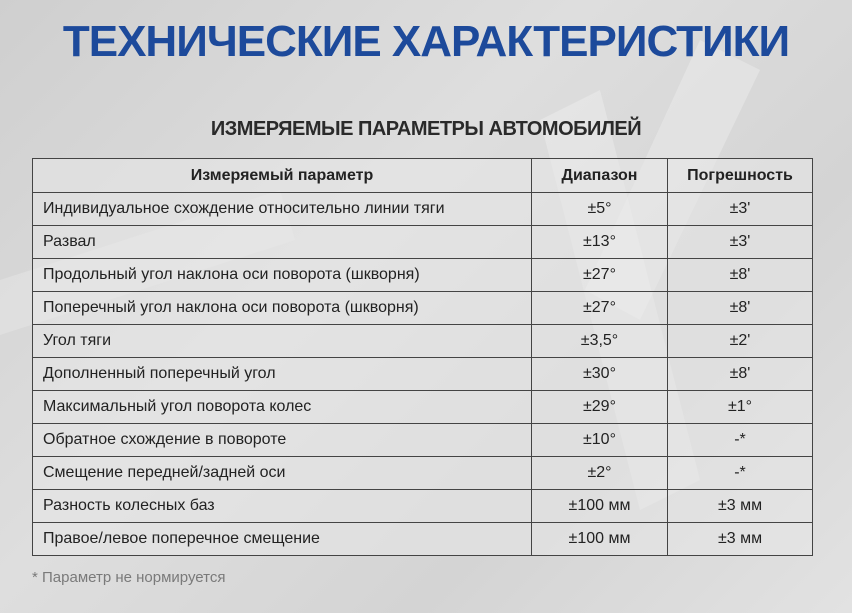  I want to click on table-row: Развал ±13° ±3', so click(422, 242).